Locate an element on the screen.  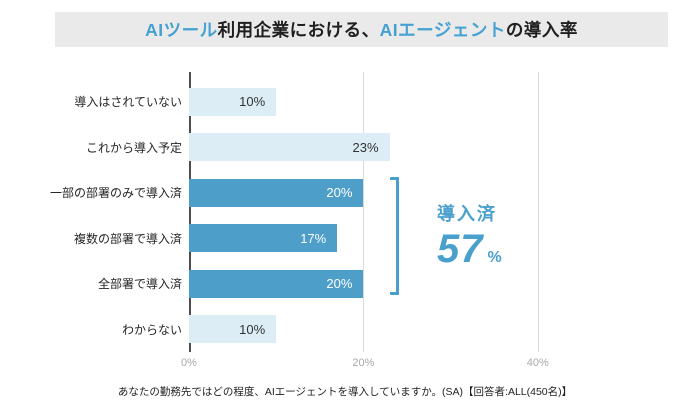
bar-row: 一部の部署のみで導入済 20% is located at coordinates (312, 193).